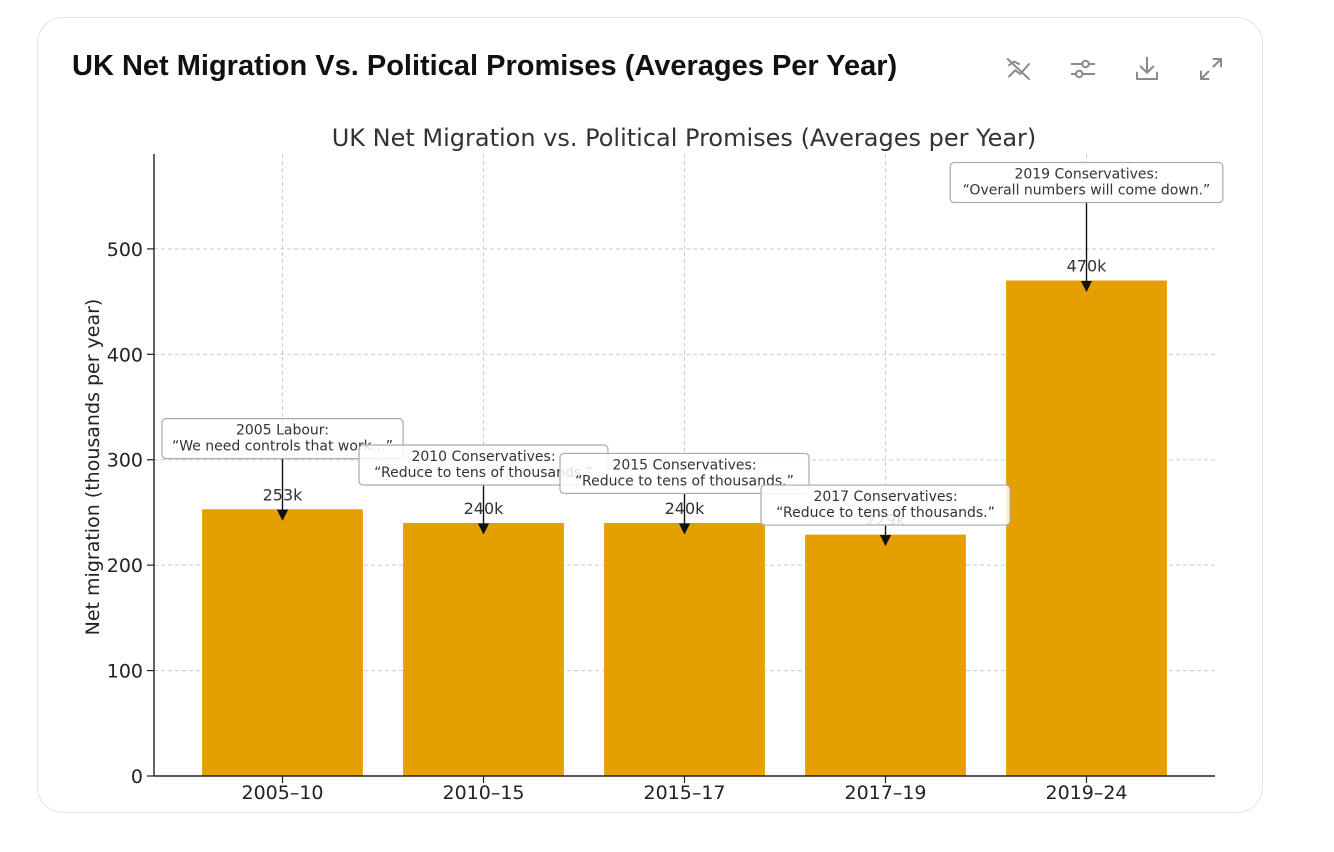 This screenshot has width=1334, height=852. Describe the element at coordinates (93, 467) in the screenshot. I see `y-axis-label: Net migration (thousands per year)` at that location.